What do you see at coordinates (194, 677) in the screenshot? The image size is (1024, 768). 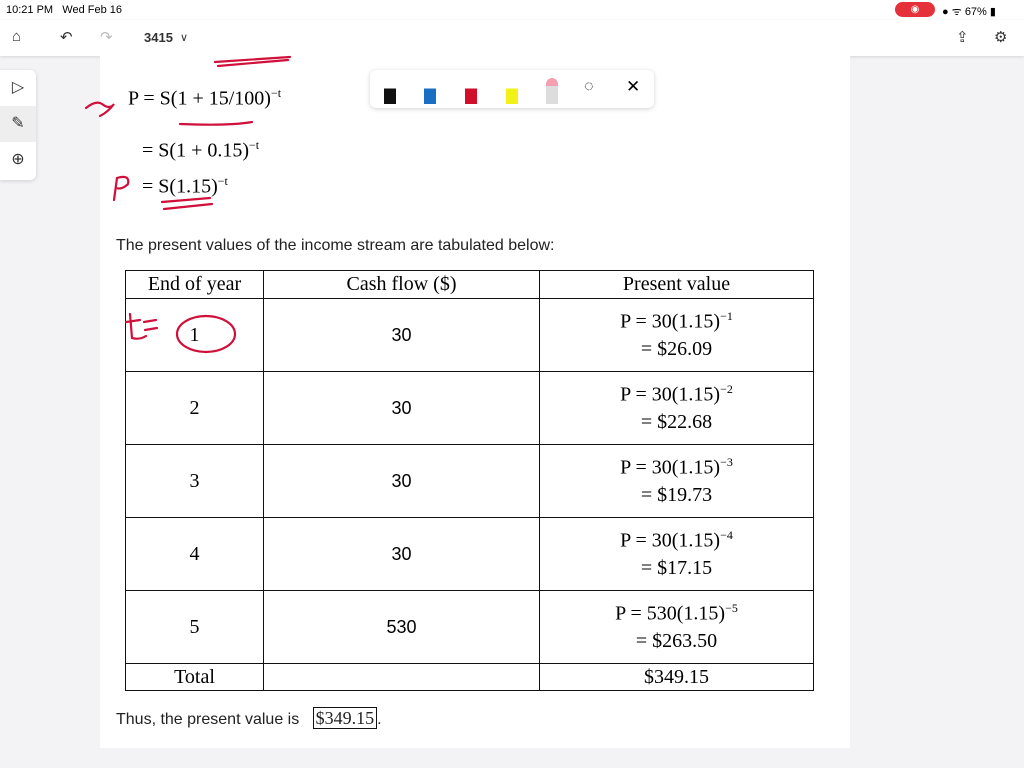 I see `total-label: Total` at bounding box center [194, 677].